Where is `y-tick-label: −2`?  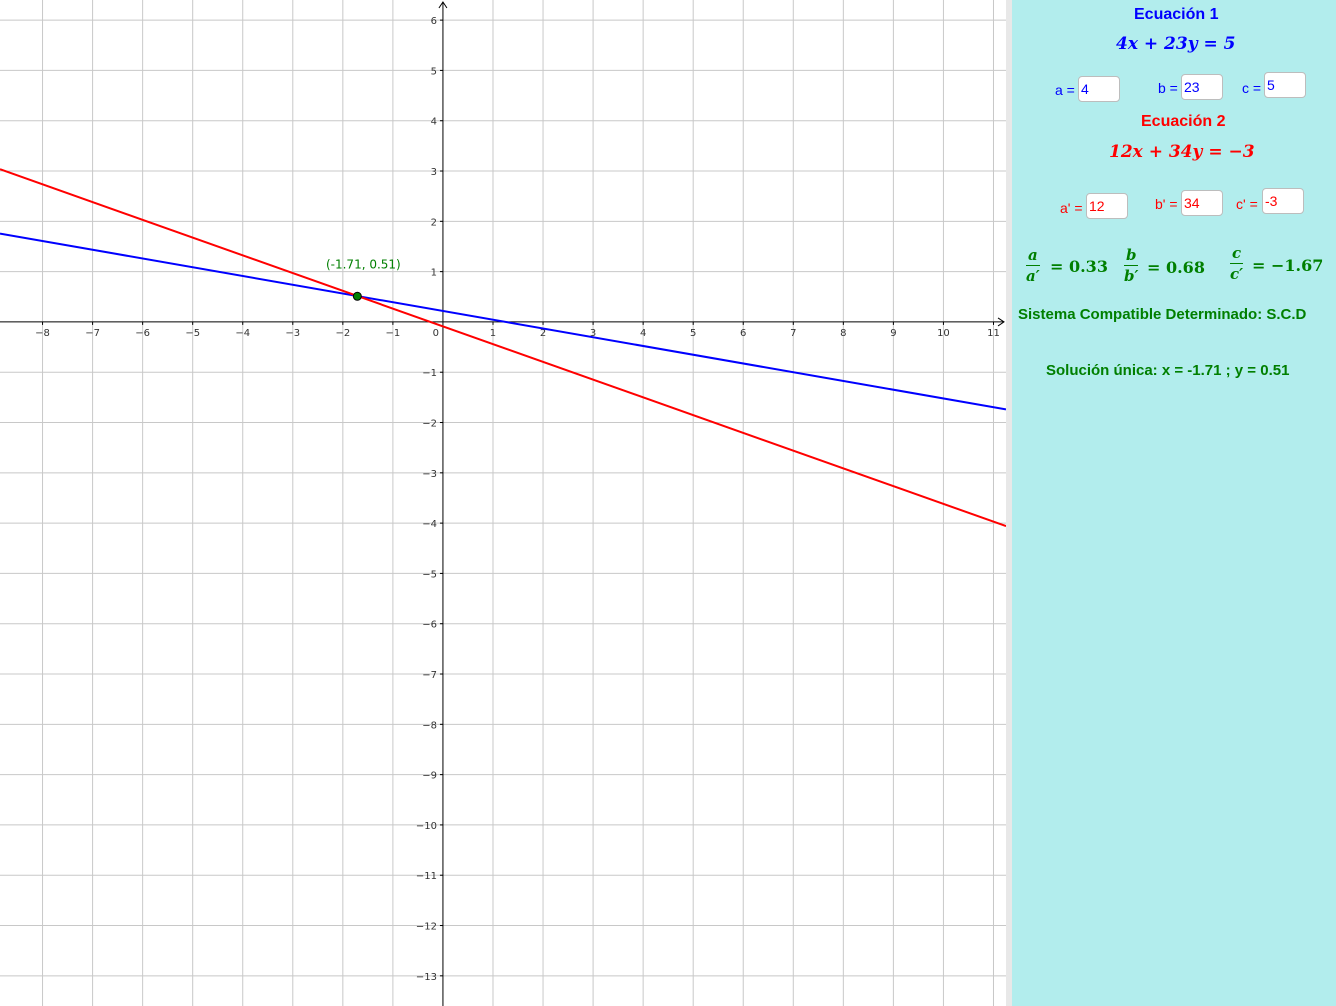
y-tick-label: −2 is located at coordinates (429, 424).